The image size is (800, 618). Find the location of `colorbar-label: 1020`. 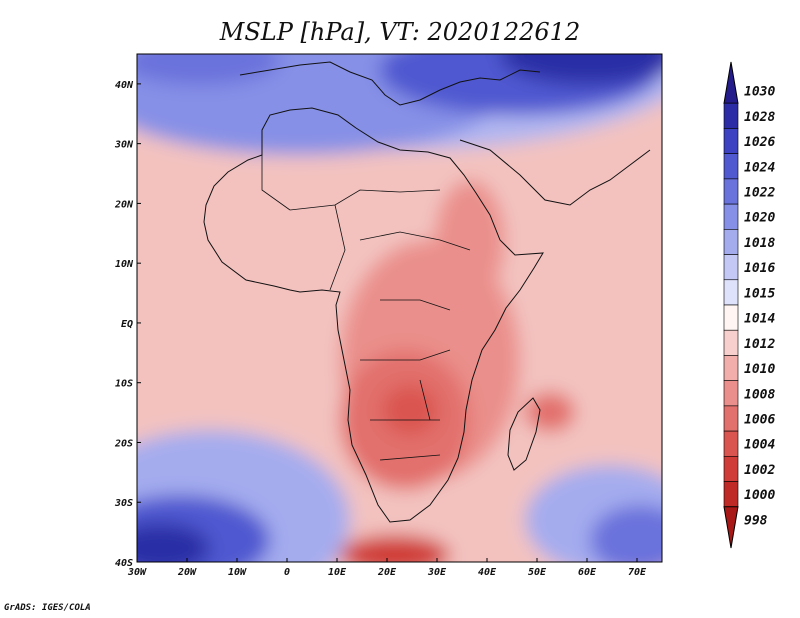

colorbar-label: 1020 is located at coordinates (759, 218).